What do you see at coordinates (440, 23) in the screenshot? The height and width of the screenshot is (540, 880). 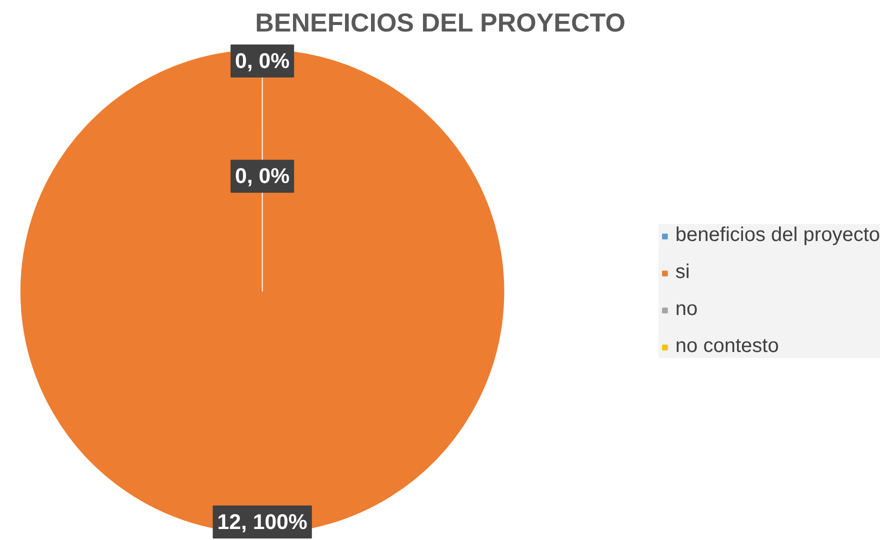 I see `chart-title: BENEFICIOS DEL PROYECTO` at bounding box center [440, 23].